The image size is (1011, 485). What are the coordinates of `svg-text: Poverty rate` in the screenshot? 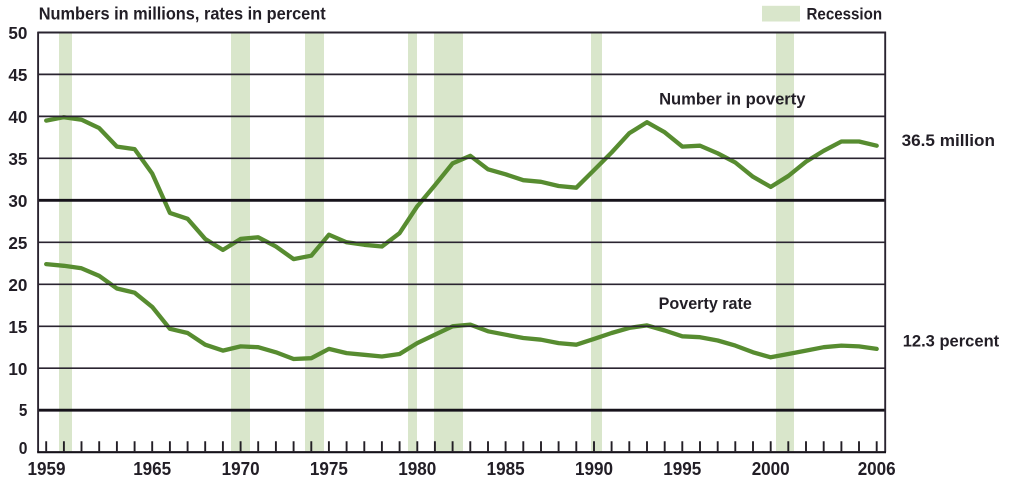 It's located at (705, 304).